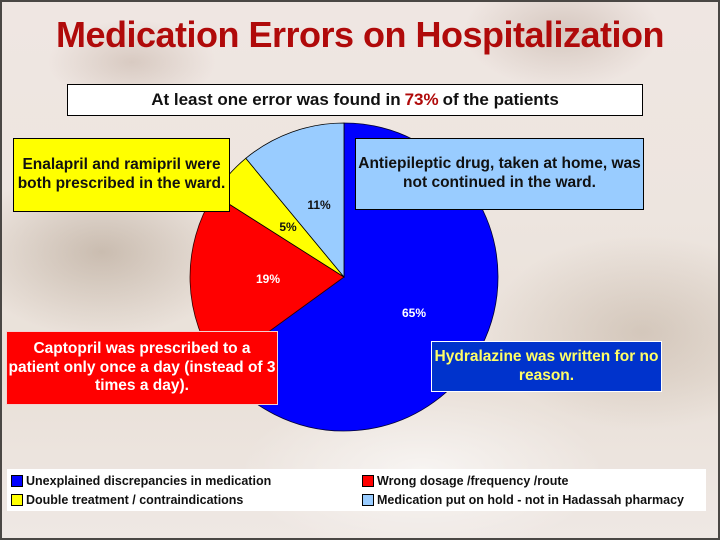 Image resolution: width=720 pixels, height=540 pixels. I want to click on pie-label-unexplained: 65%, so click(414, 313).